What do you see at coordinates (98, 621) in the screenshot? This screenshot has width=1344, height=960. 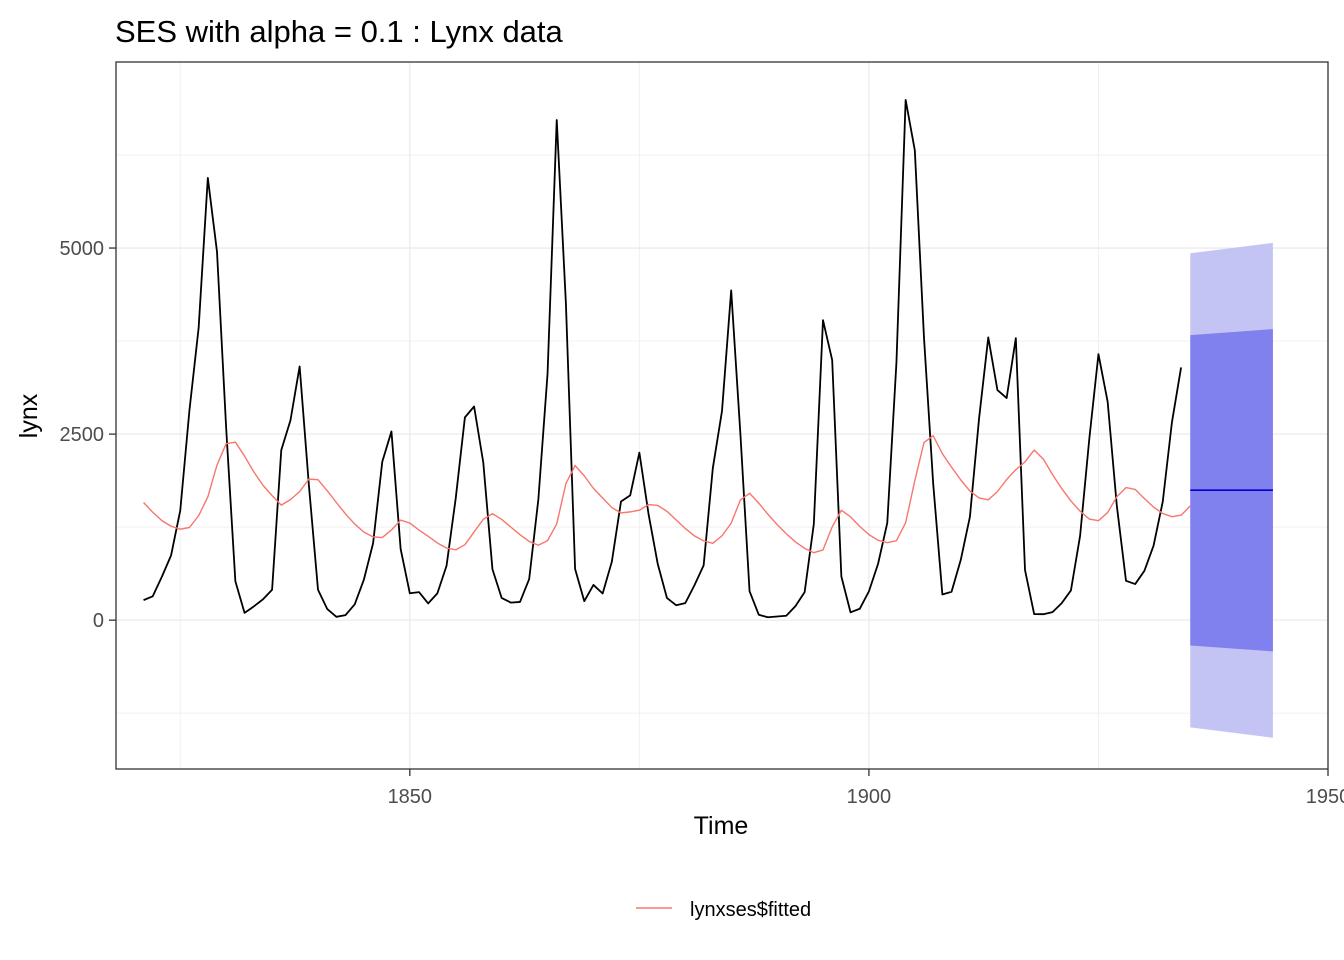 I see `y-tick-label: 0` at bounding box center [98, 621].